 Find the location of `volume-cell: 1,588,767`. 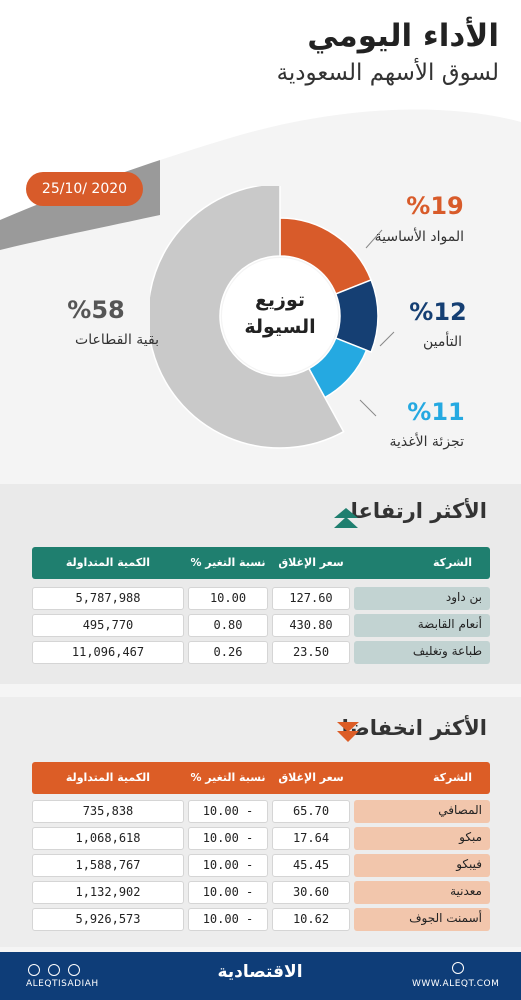

volume-cell: 1,588,767 is located at coordinates (108, 865).